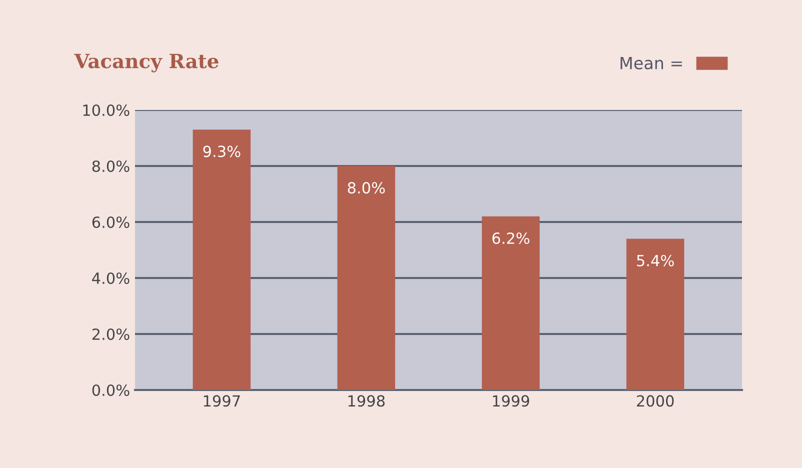 The height and width of the screenshot is (468, 802). I want to click on x-tick-label: 1998, so click(366, 401).